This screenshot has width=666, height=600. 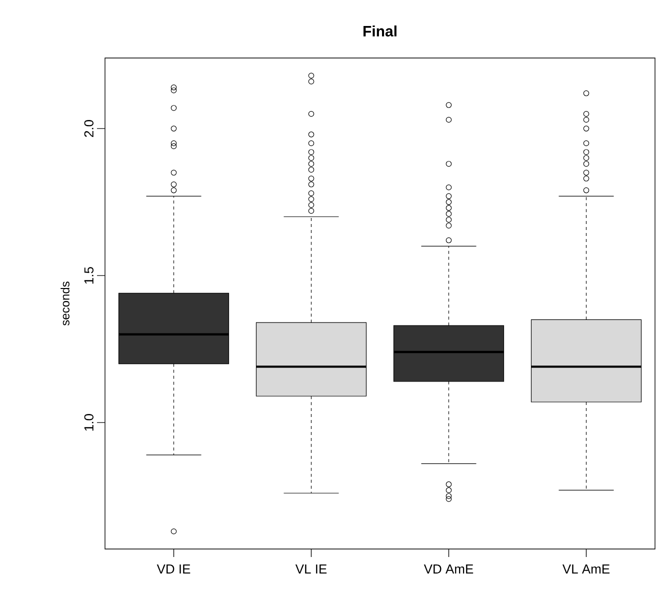 What do you see at coordinates (89, 128) in the screenshot?
I see `y-tick-label: 2.0` at bounding box center [89, 128].